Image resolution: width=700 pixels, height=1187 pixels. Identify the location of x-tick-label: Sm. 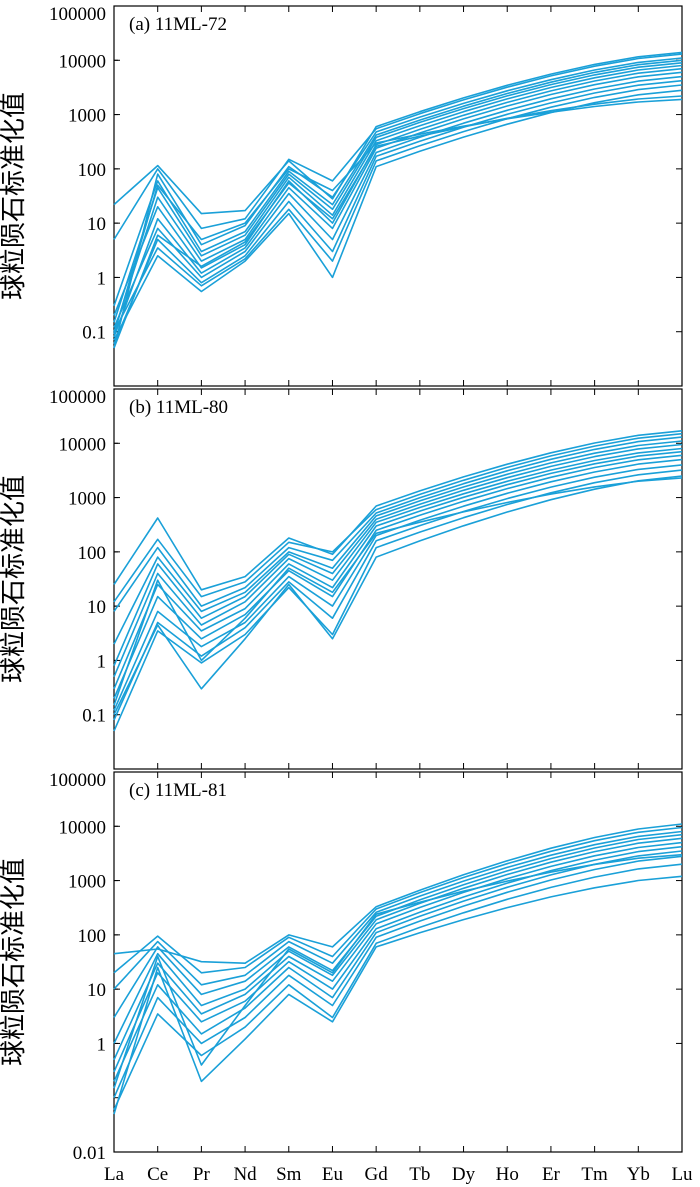
(289, 1174).